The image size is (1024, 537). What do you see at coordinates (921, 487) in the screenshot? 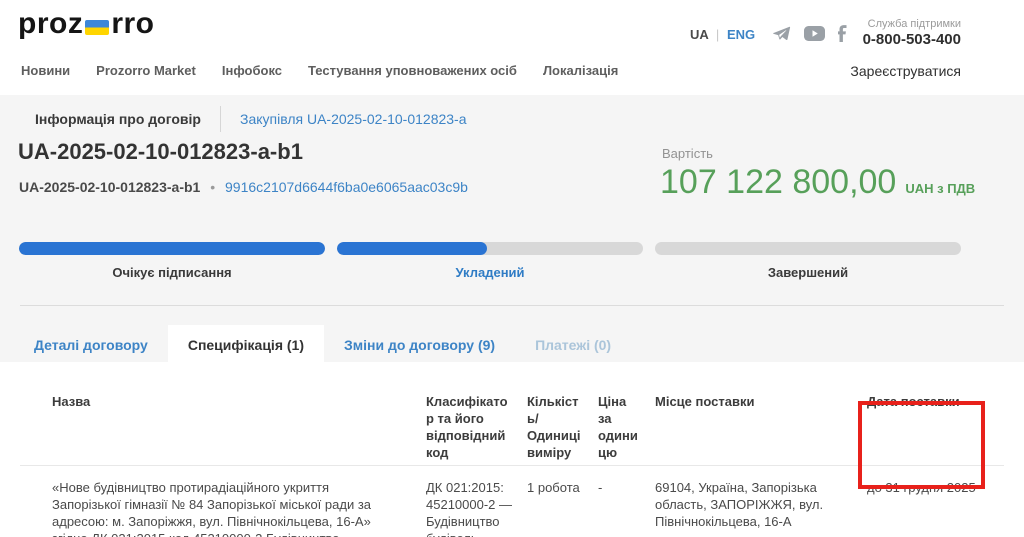
I see `row-cell-delivery-date: до 31 грудня 2025` at bounding box center [921, 487].